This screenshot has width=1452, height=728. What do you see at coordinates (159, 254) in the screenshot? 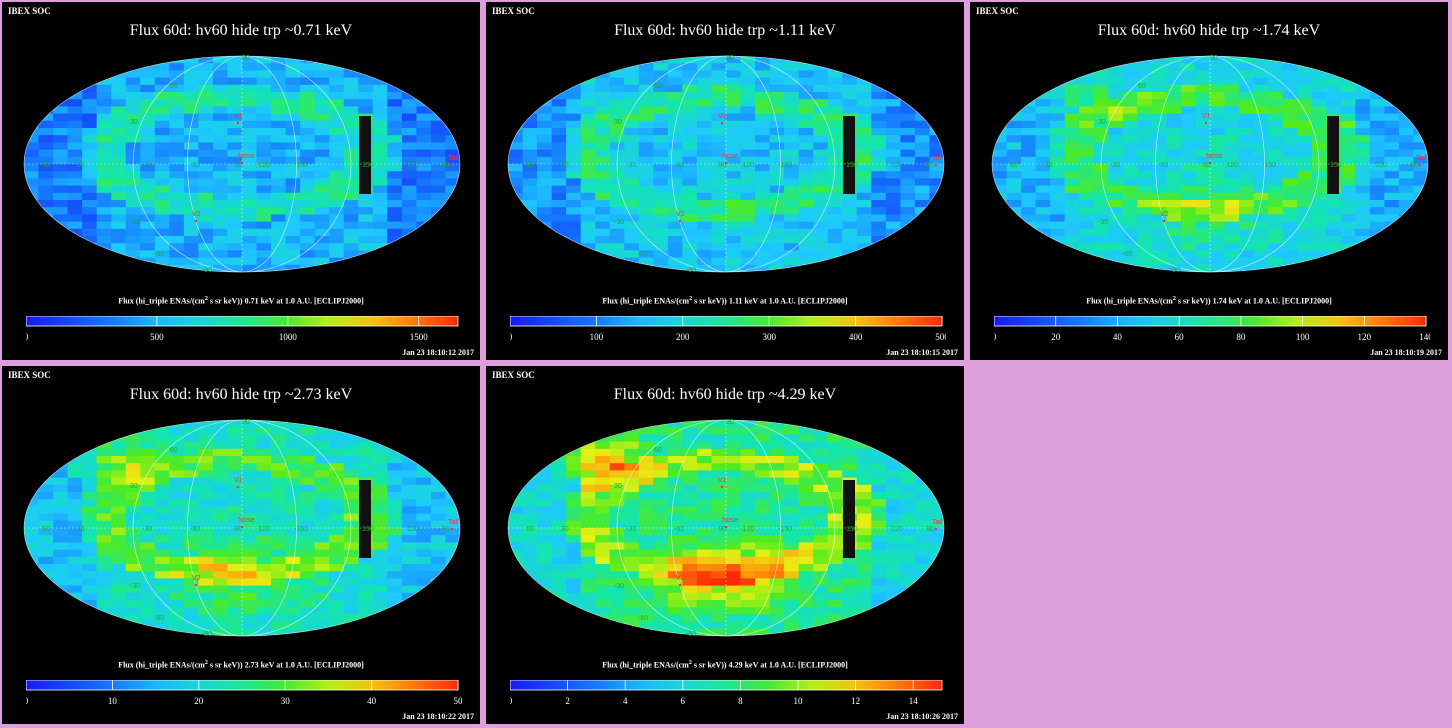
I see `latitude-label: -60` at bounding box center [159, 254].